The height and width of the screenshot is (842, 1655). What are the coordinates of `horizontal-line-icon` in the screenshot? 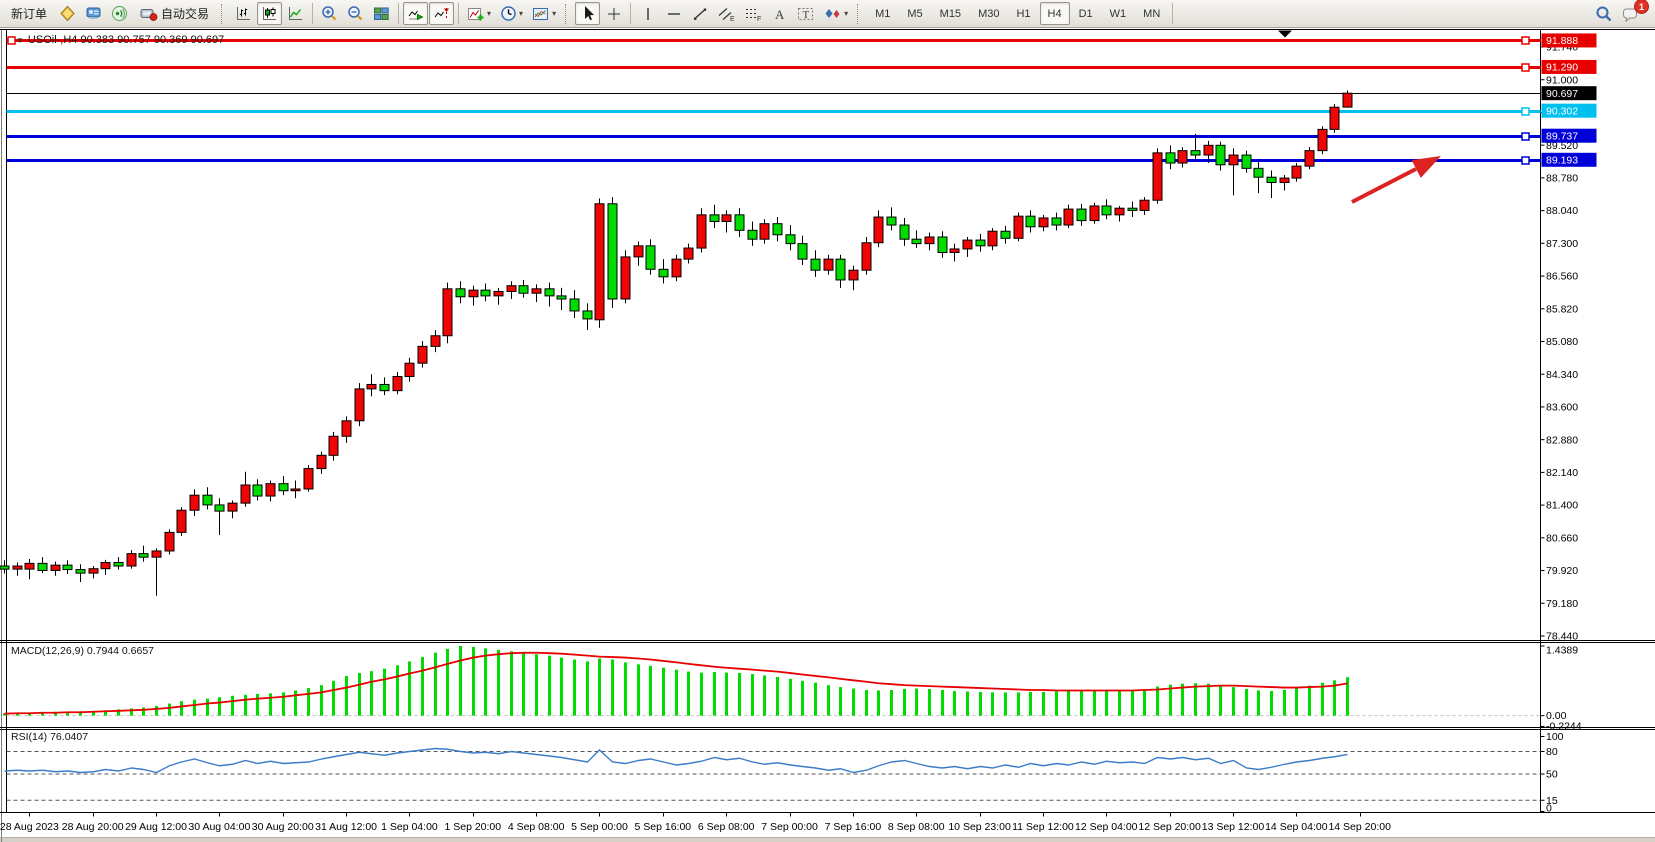 It's located at (674, 14).